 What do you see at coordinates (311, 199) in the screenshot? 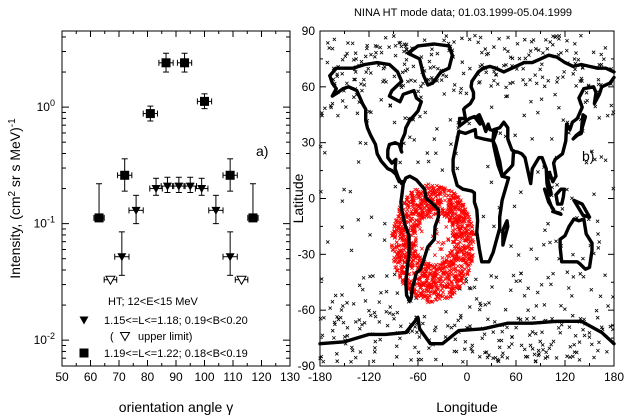
I see `y-tick-label: 0` at bounding box center [311, 199].